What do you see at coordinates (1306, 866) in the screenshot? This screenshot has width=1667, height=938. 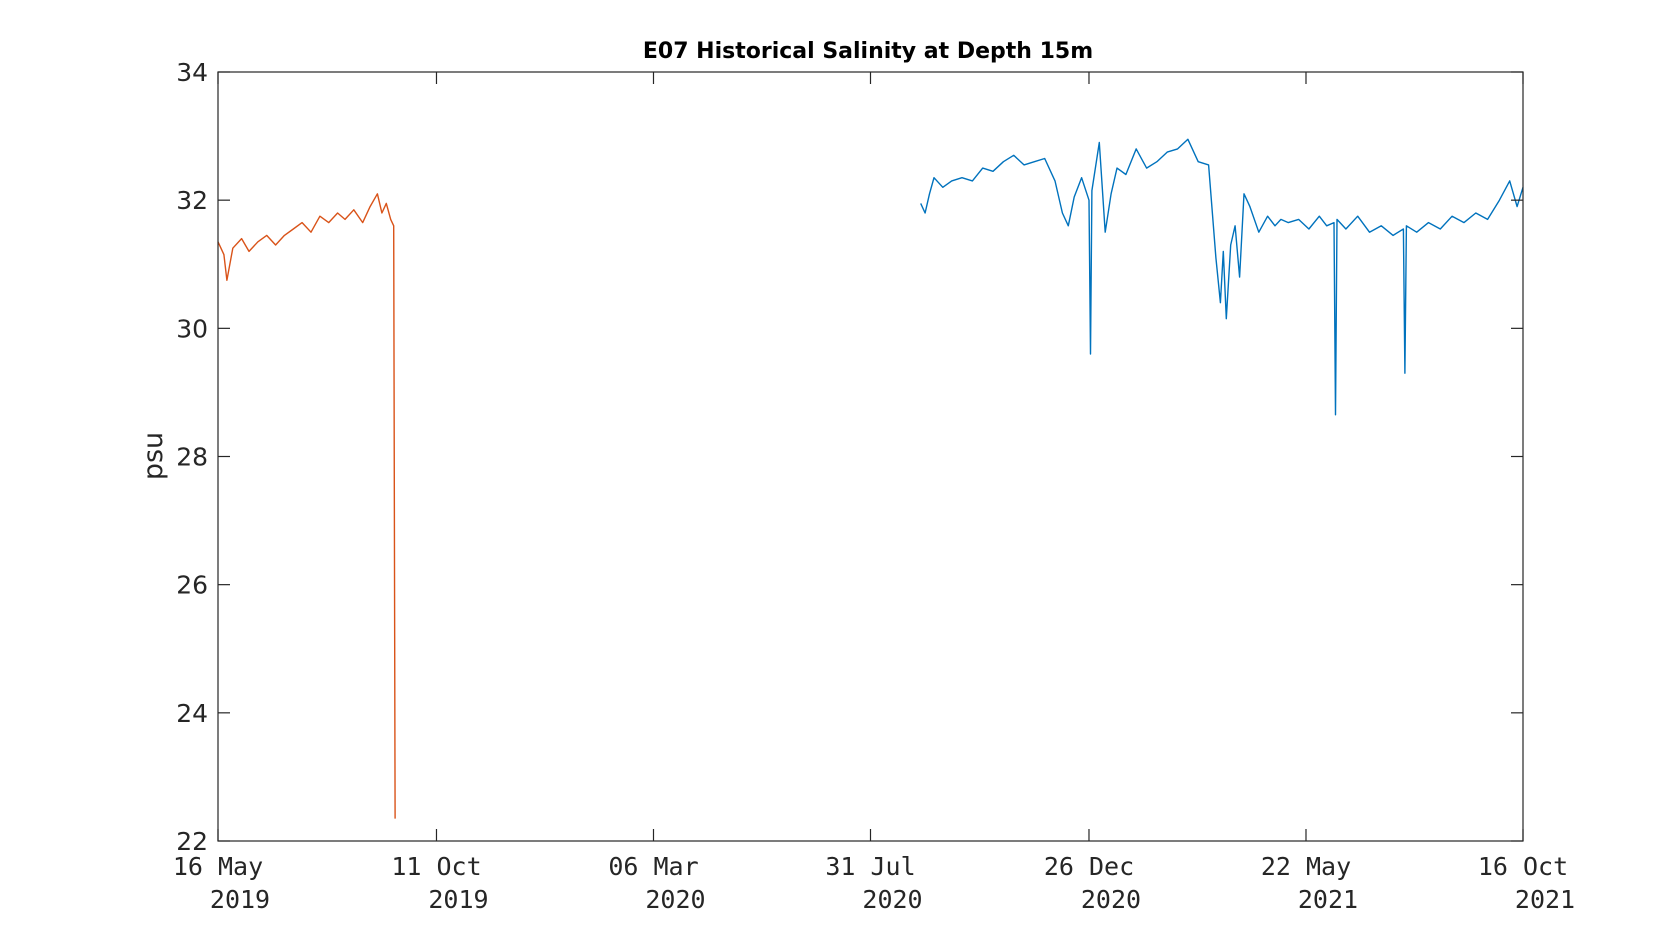 I see `x-tick-label-day: 22 May` at bounding box center [1306, 866].